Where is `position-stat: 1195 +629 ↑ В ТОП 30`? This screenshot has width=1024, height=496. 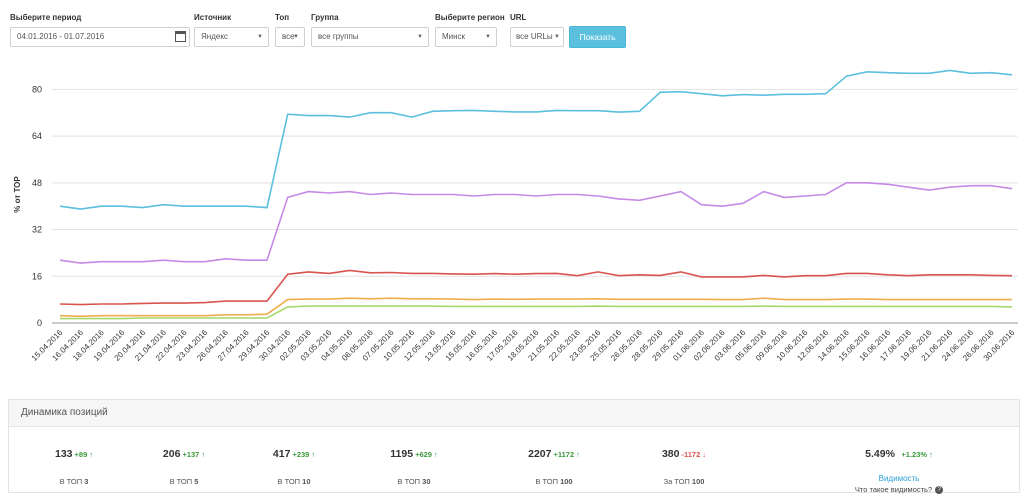
position-stat: 1195 +629 ↑ В ТОП 30 is located at coordinates (414, 465).